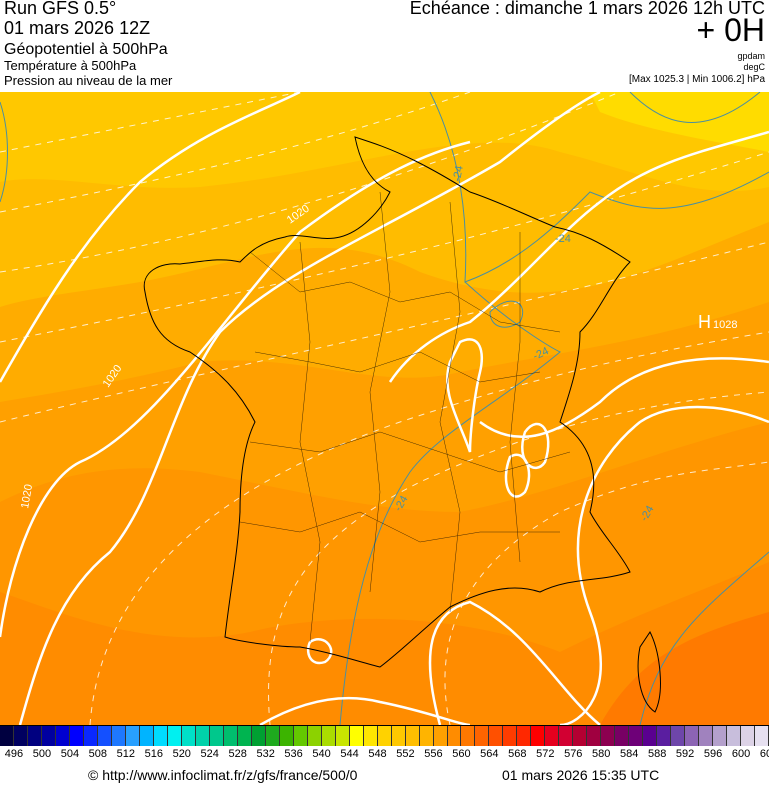  I want to click on color-scale-label: 500, so click(42, 754).